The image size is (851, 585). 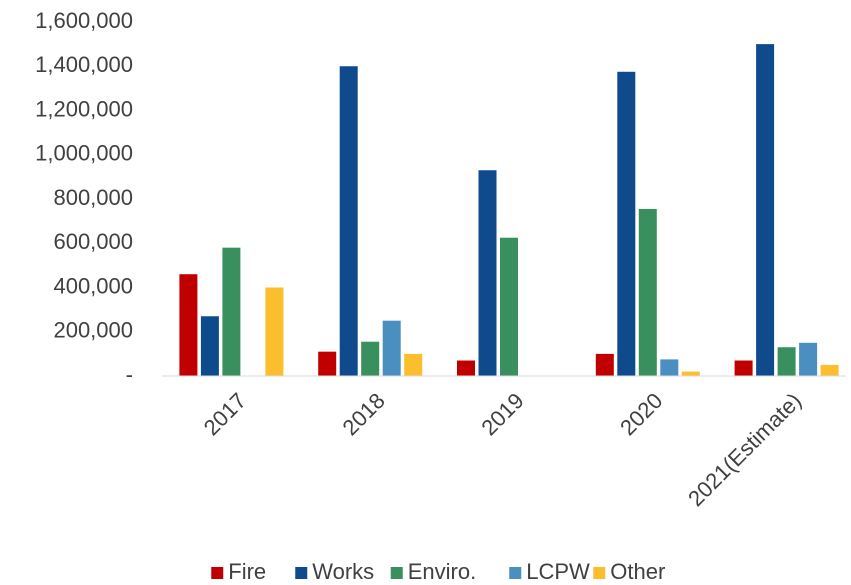 What do you see at coordinates (93, 197) in the screenshot?
I see `y-tick-label: 800,000` at bounding box center [93, 197].